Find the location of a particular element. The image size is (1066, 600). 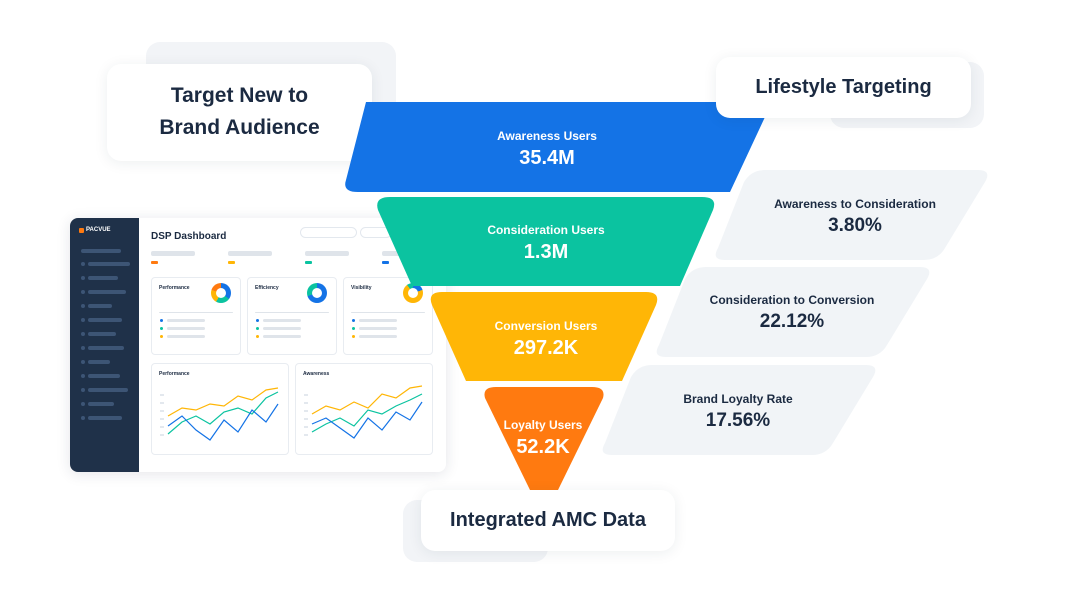

consideration-users-value: 1.3M is located at coordinates (546, 252).